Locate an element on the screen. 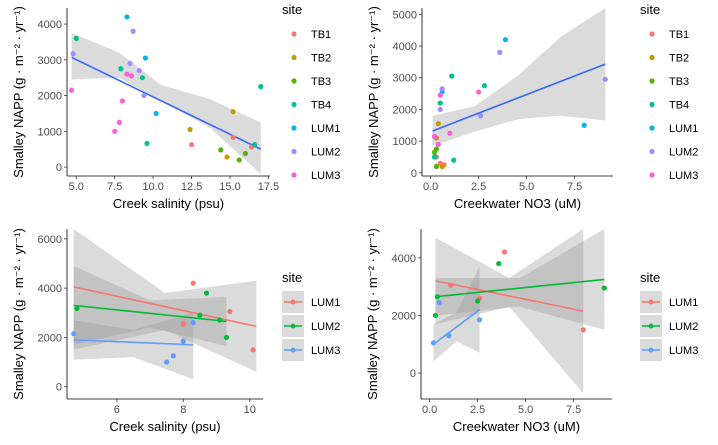 This screenshot has width=718, height=445. y-tick-label: 3000 is located at coordinates (50, 61).